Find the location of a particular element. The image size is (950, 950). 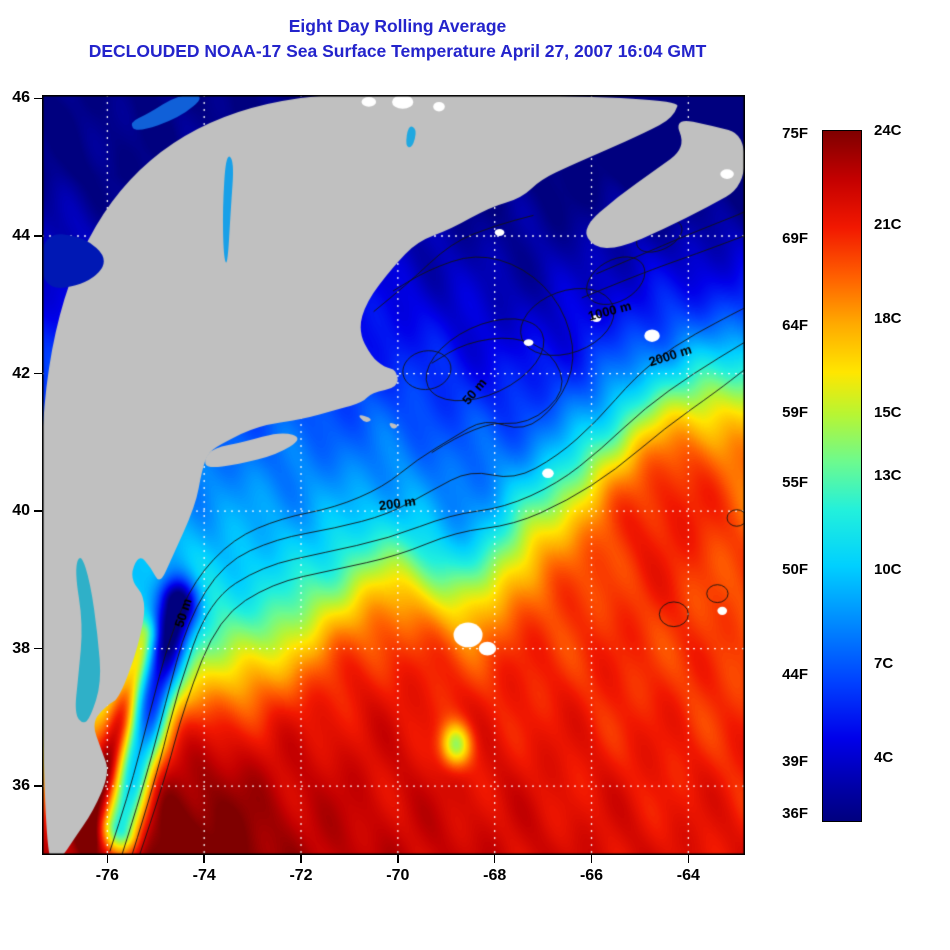

x-tick-label: -68 is located at coordinates (495, 875).